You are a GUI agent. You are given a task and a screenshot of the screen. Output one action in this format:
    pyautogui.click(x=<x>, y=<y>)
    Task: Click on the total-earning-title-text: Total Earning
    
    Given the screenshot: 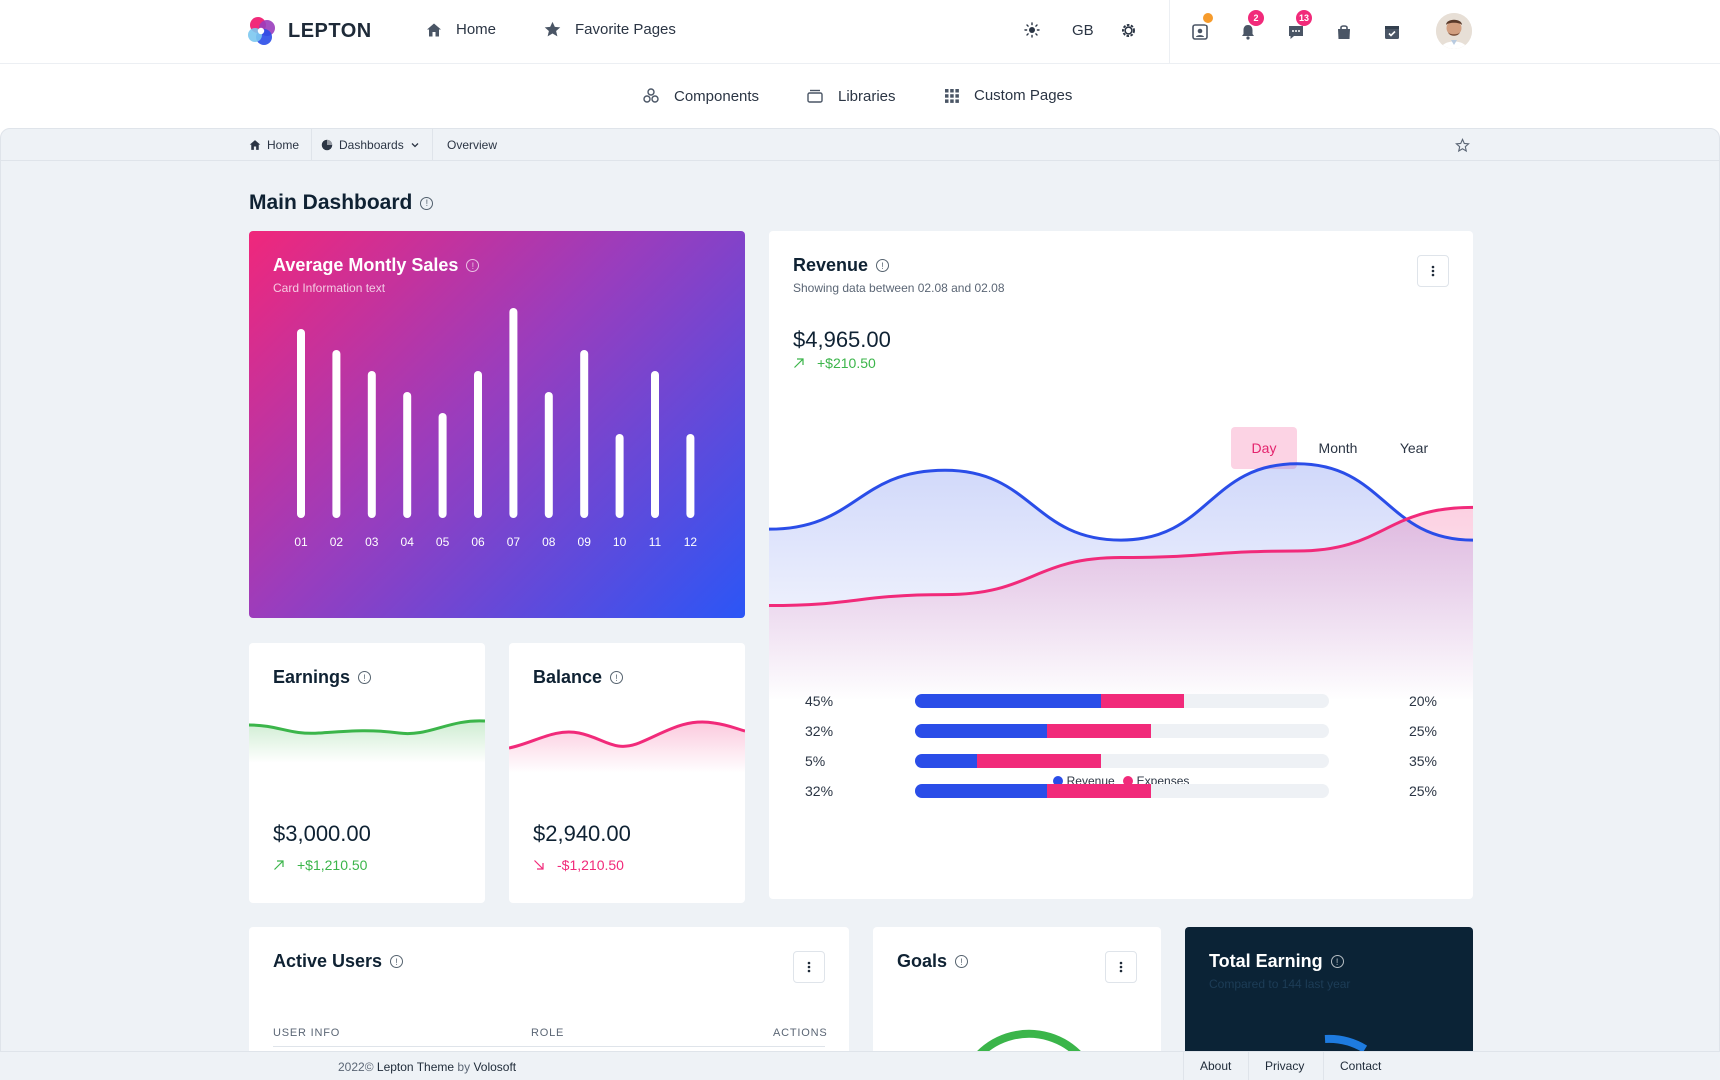 What is the action you would take?
    pyautogui.click(x=1266, y=961)
    